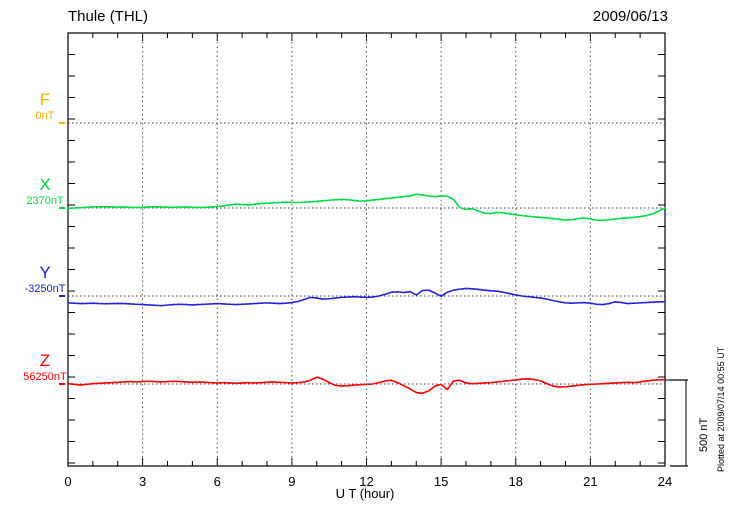 This screenshot has width=730, height=520. What do you see at coordinates (630, 16) in the screenshot?
I see `observation-date: 2009/06/13` at bounding box center [630, 16].